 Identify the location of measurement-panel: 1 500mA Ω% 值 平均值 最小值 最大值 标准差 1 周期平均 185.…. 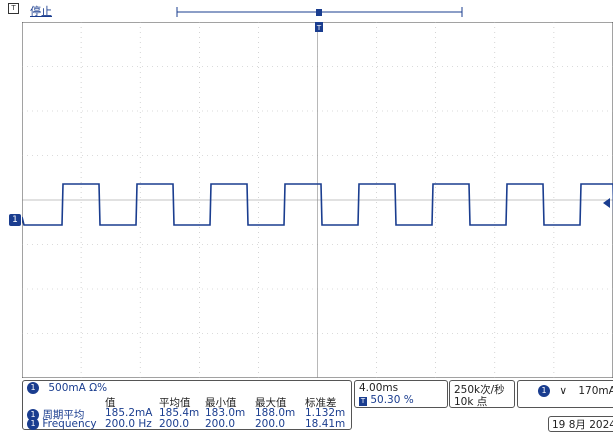
(306, 405).